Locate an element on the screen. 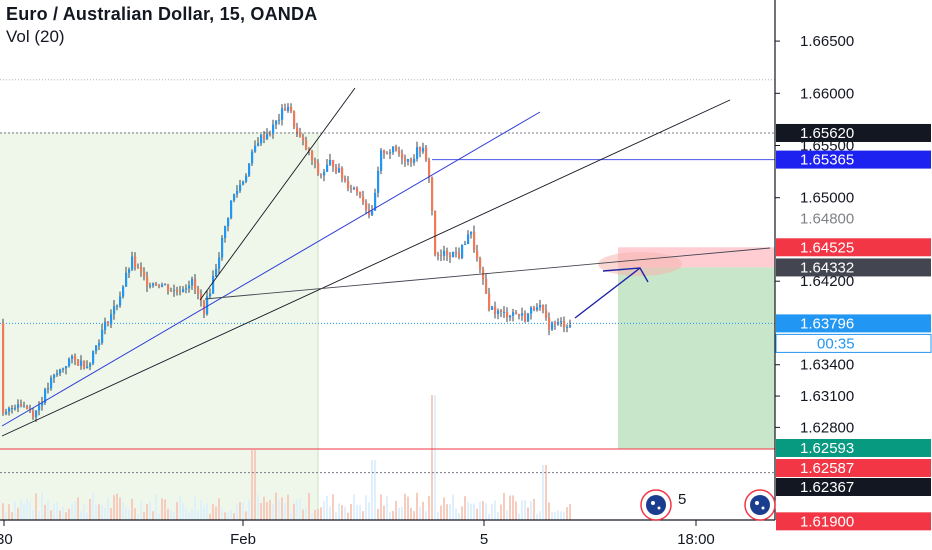 This screenshot has height=550, width=932. time-tick-label: 18:00 is located at coordinates (696, 539).